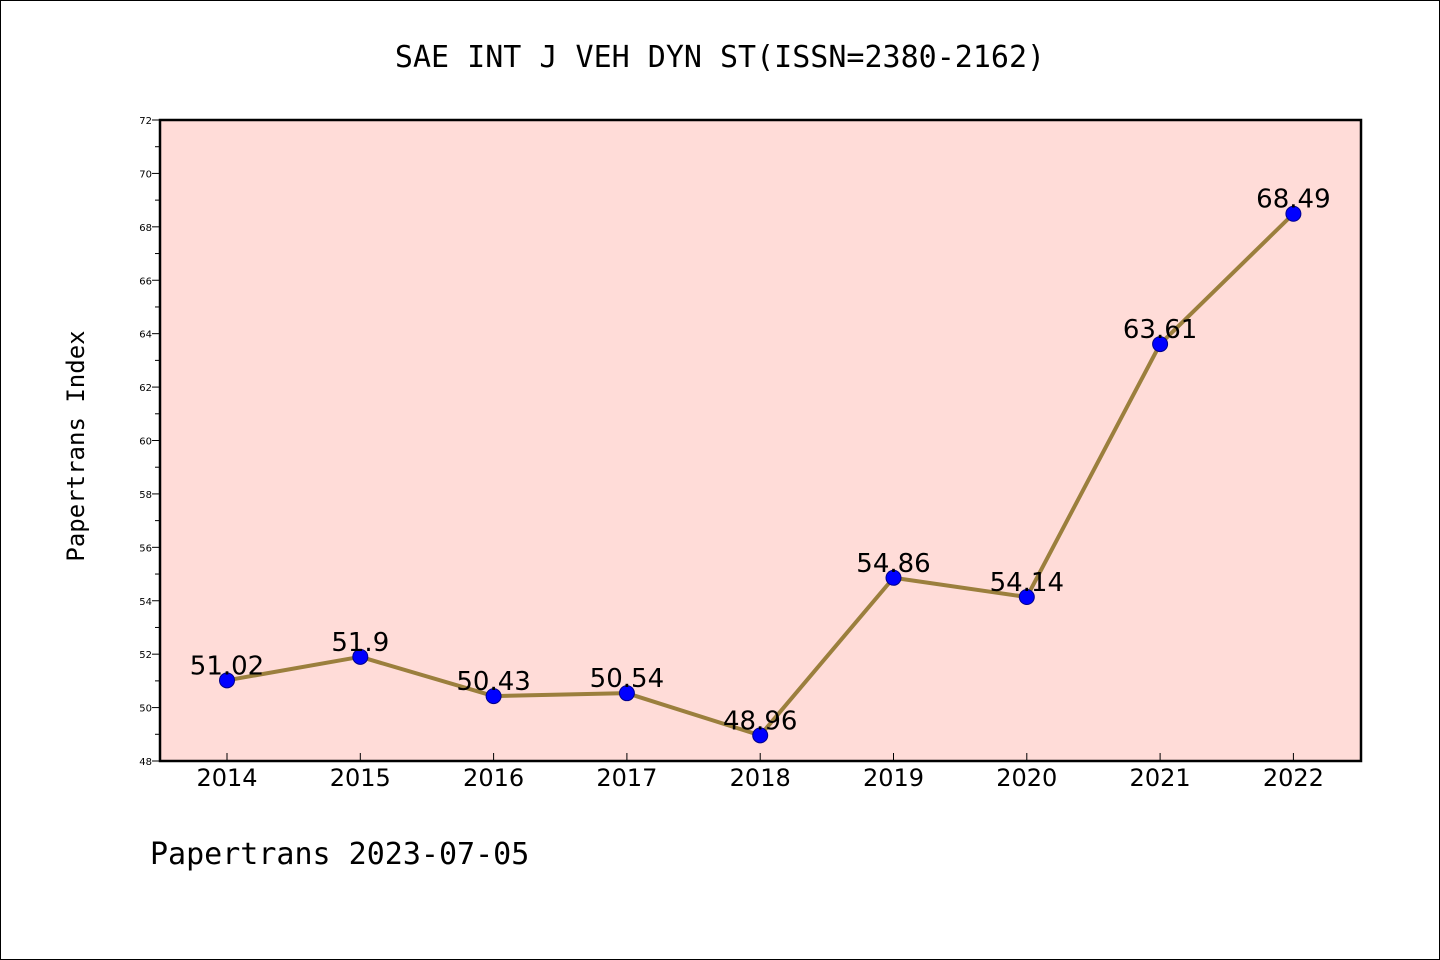  Describe the element at coordinates (626, 778) in the screenshot. I see `x-tick-label: 2017` at that location.